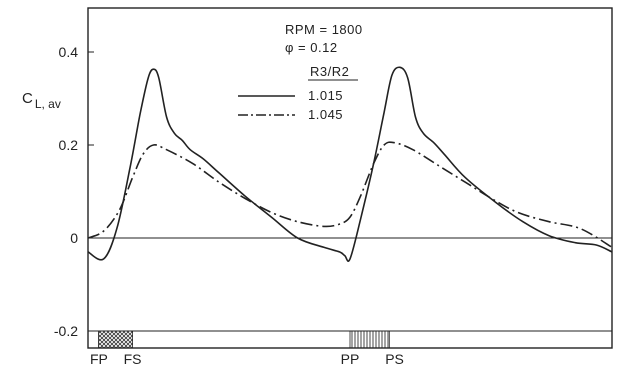 The width and height of the screenshot is (620, 367). What do you see at coordinates (99, 359) in the screenshot?
I see `blade-marker-label: FP` at bounding box center [99, 359].